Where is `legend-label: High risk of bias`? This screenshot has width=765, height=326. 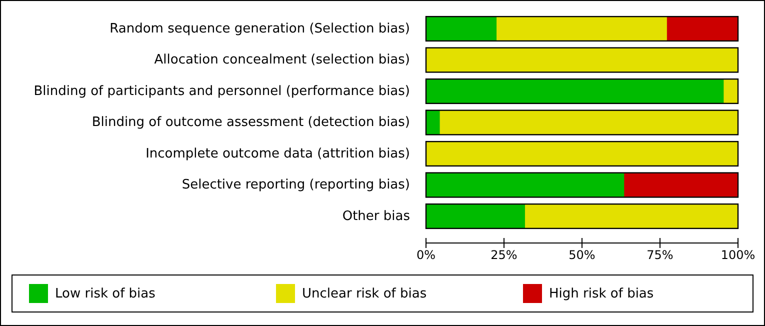
legend-label: High risk of bias is located at coordinates (601, 294).